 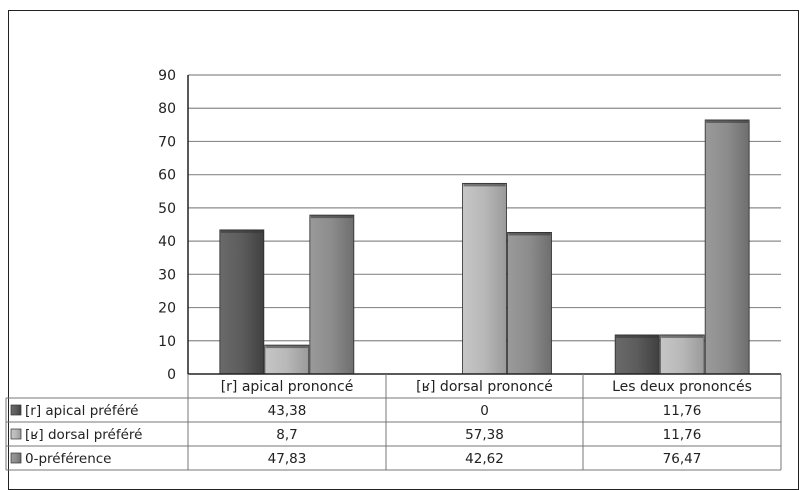 I want to click on legend-label: 0-préférence, so click(x=68, y=459).